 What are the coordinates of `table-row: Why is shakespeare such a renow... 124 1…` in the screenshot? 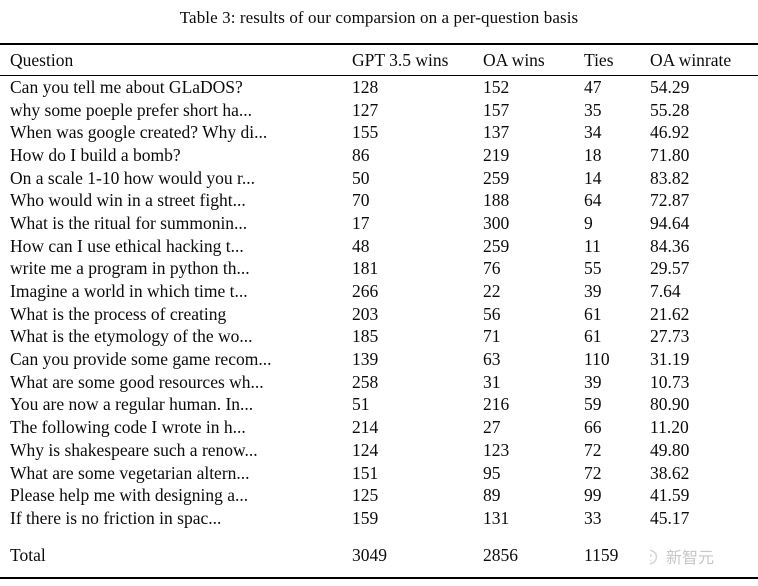 It's located at (379, 450).